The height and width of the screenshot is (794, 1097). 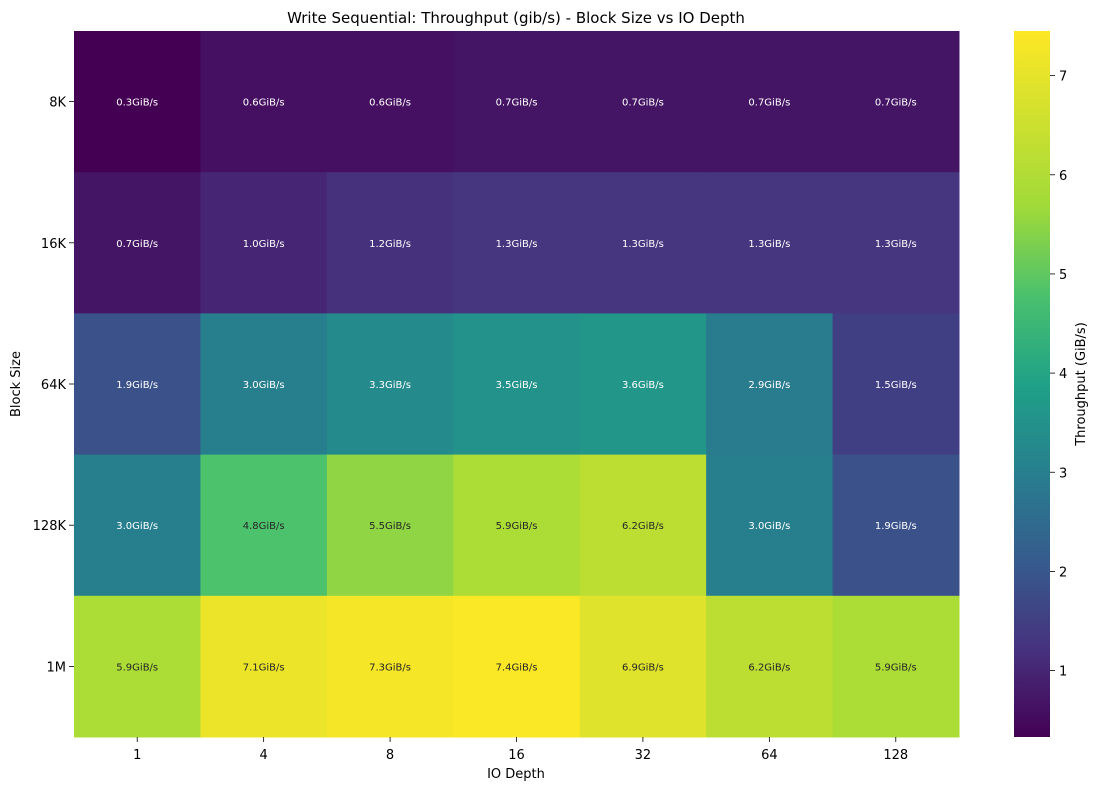 I want to click on colorbar-tick-label: 7, so click(x=1063, y=77).